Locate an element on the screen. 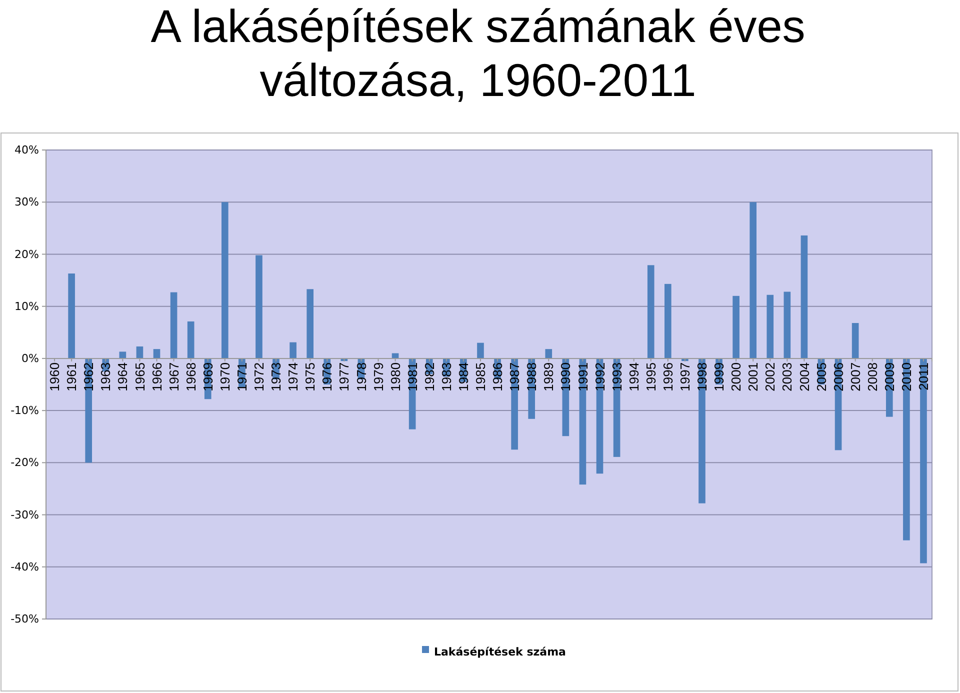 The width and height of the screenshot is (960, 693). x-tick-label: 1963 is located at coordinates (106, 377).